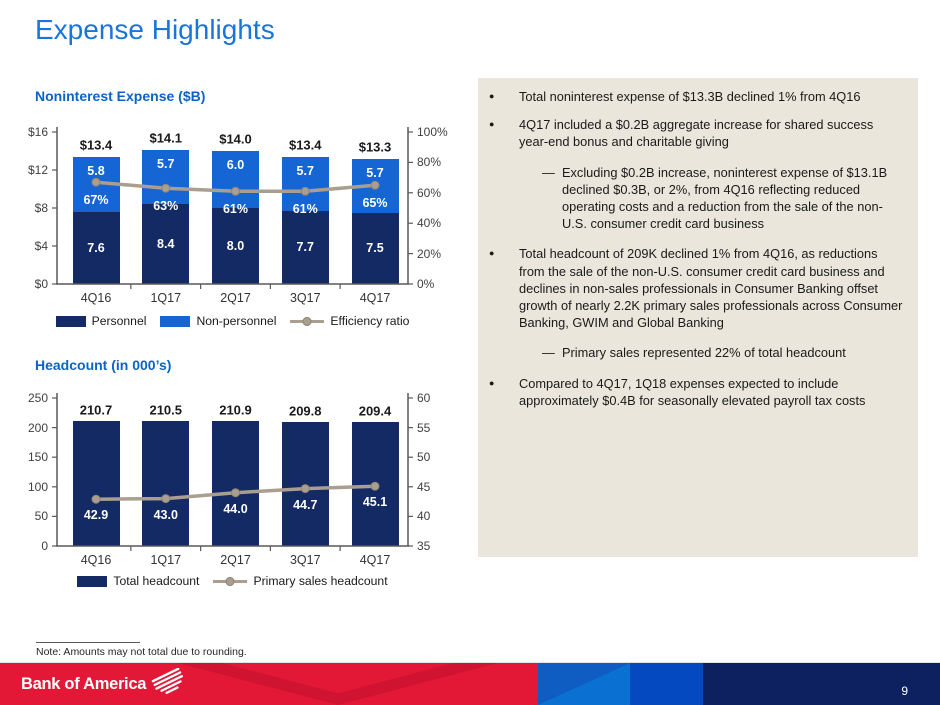  I want to click on right-axis-tick-label: 50, so click(424, 457).